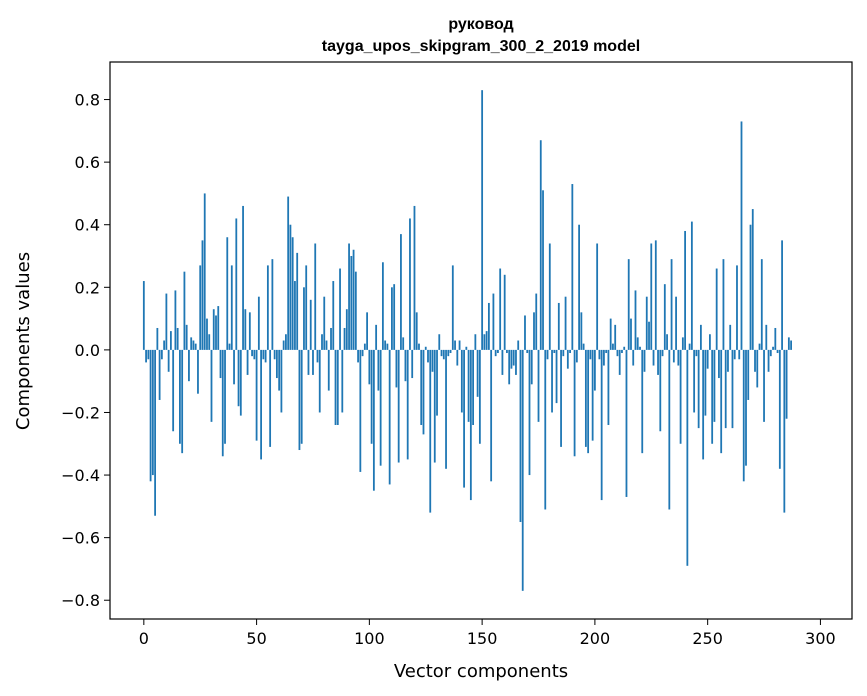 The width and height of the screenshot is (867, 696). Describe the element at coordinates (256, 638) in the screenshot. I see `x-tick-label-50: 50` at that location.